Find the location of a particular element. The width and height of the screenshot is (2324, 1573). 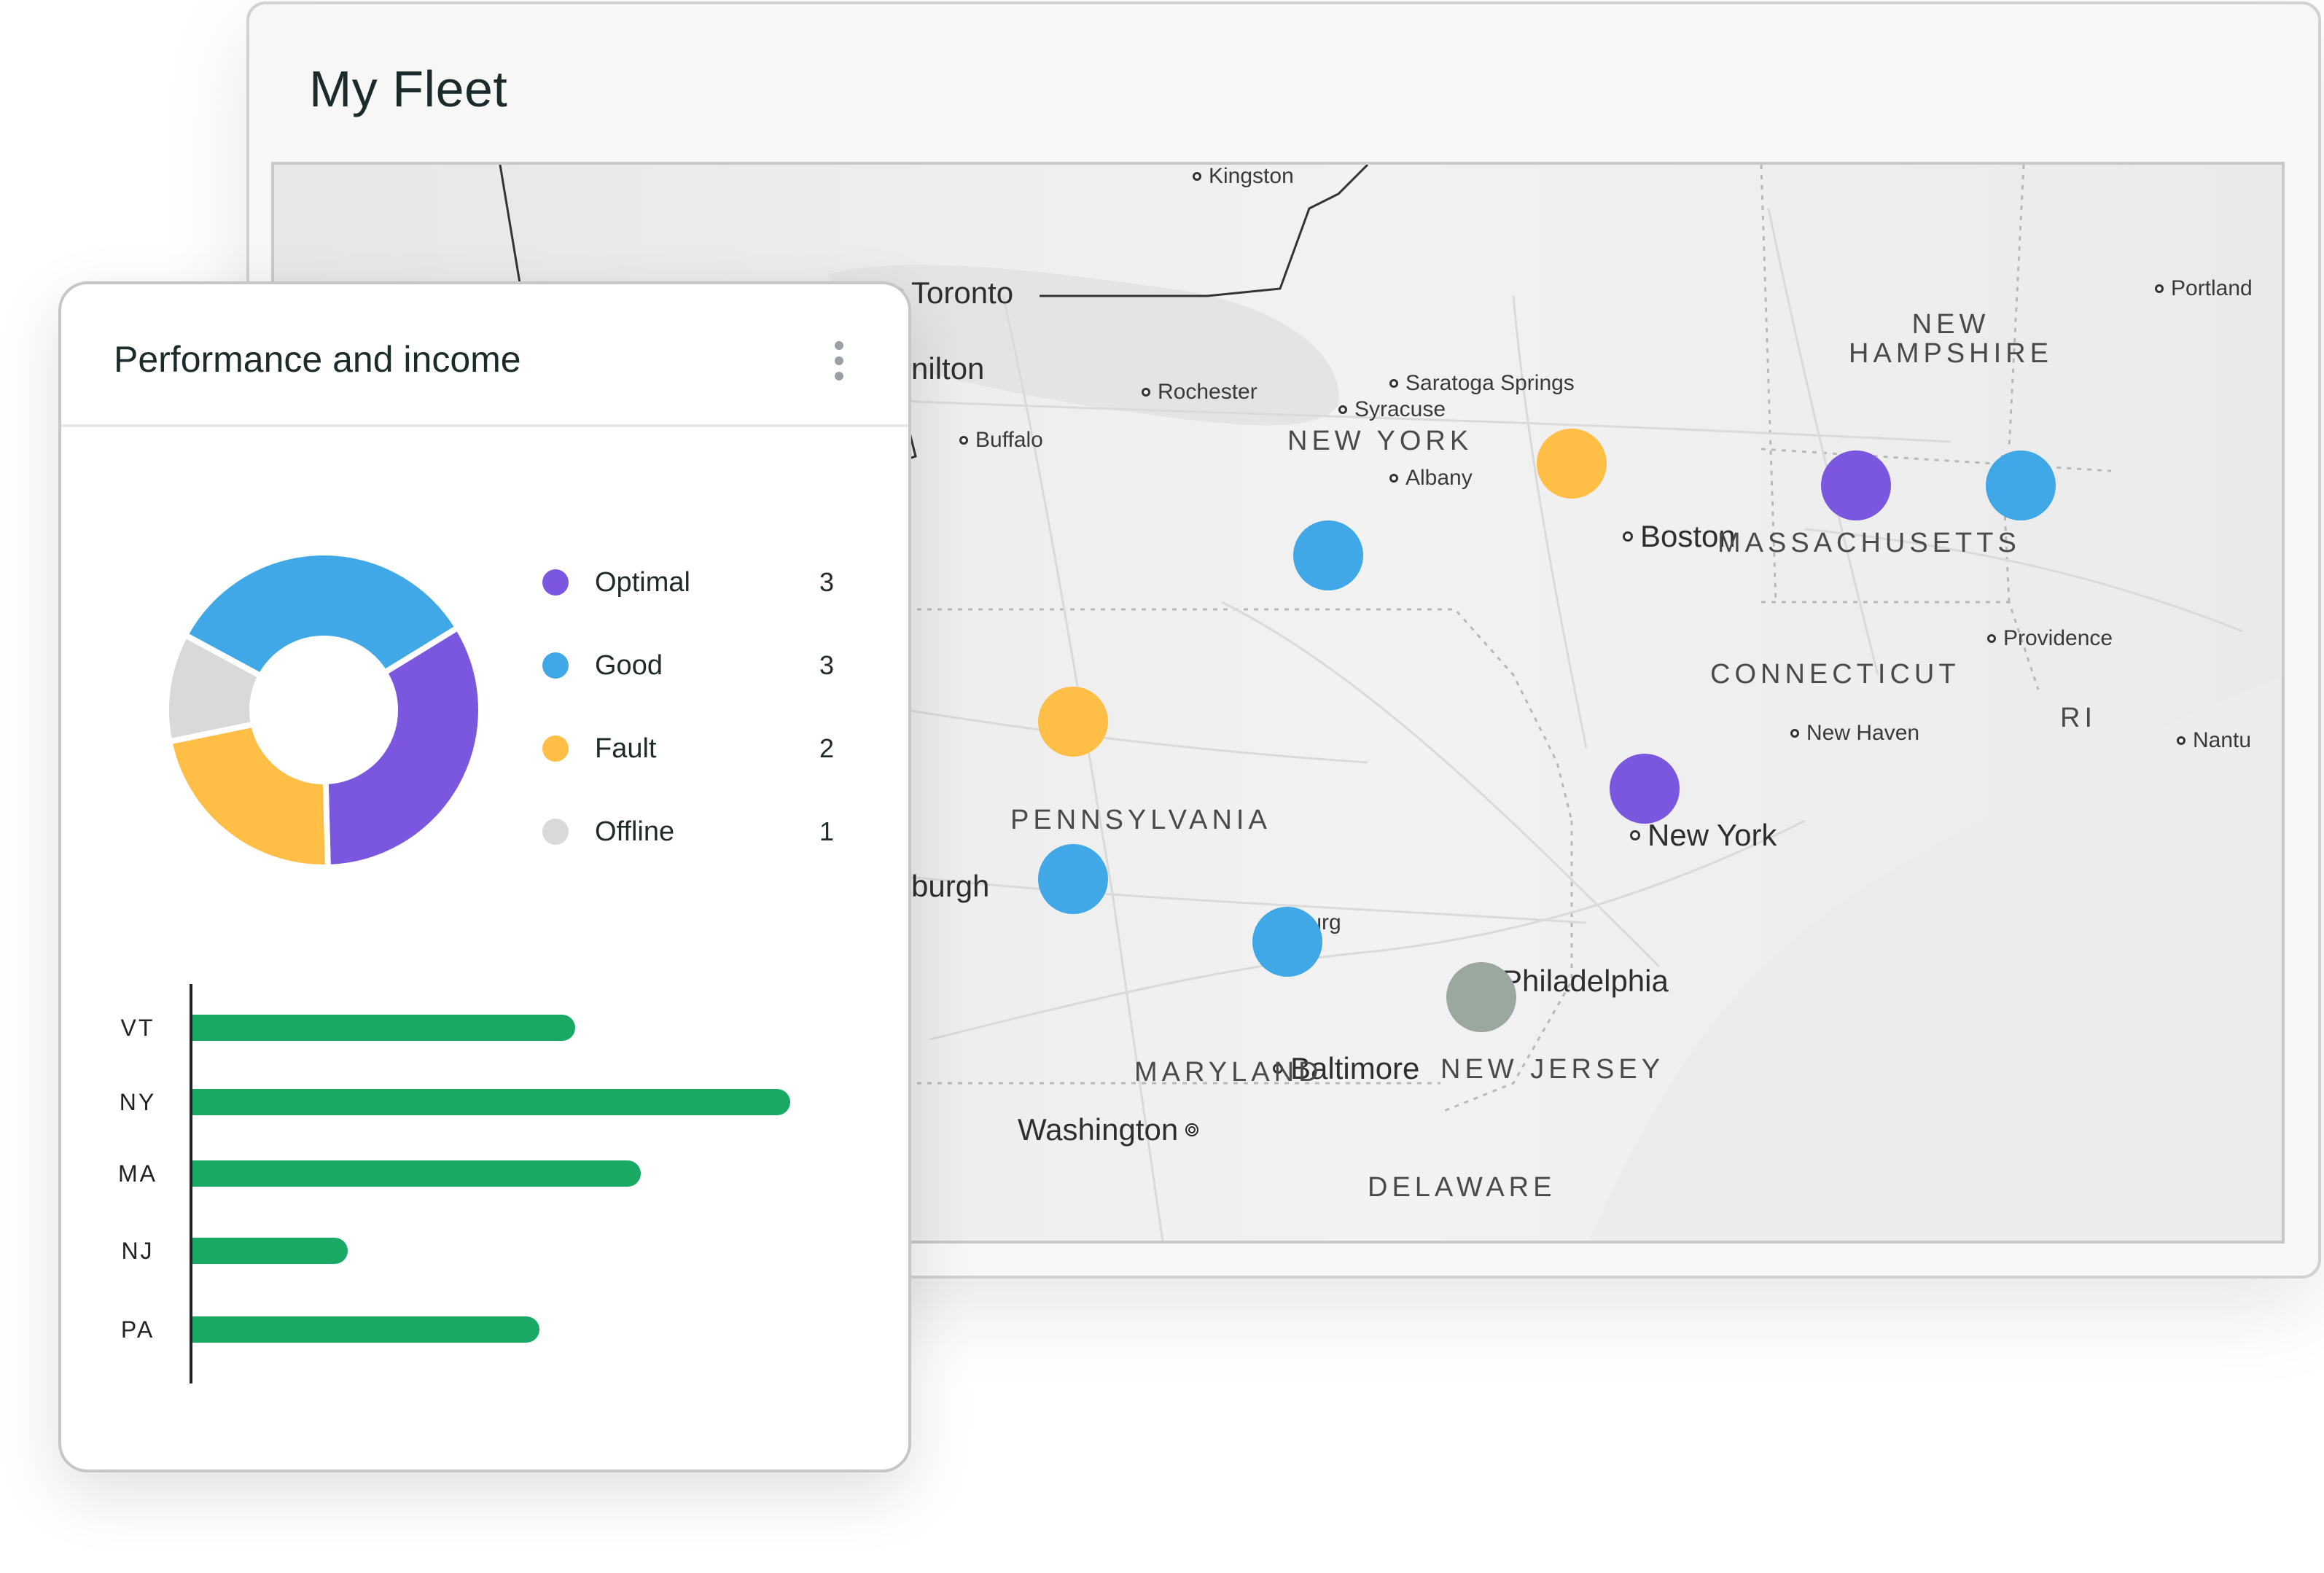

city-name: Nantu is located at coordinates (2222, 740).